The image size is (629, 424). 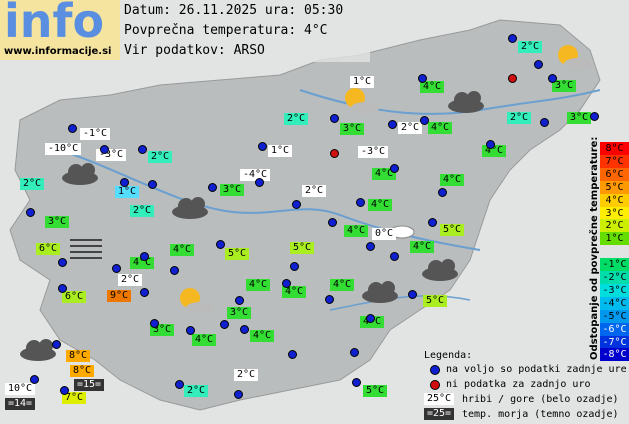 What do you see at coordinates (614, 277) in the screenshot?
I see `scale-item: -2°C` at bounding box center [614, 277].